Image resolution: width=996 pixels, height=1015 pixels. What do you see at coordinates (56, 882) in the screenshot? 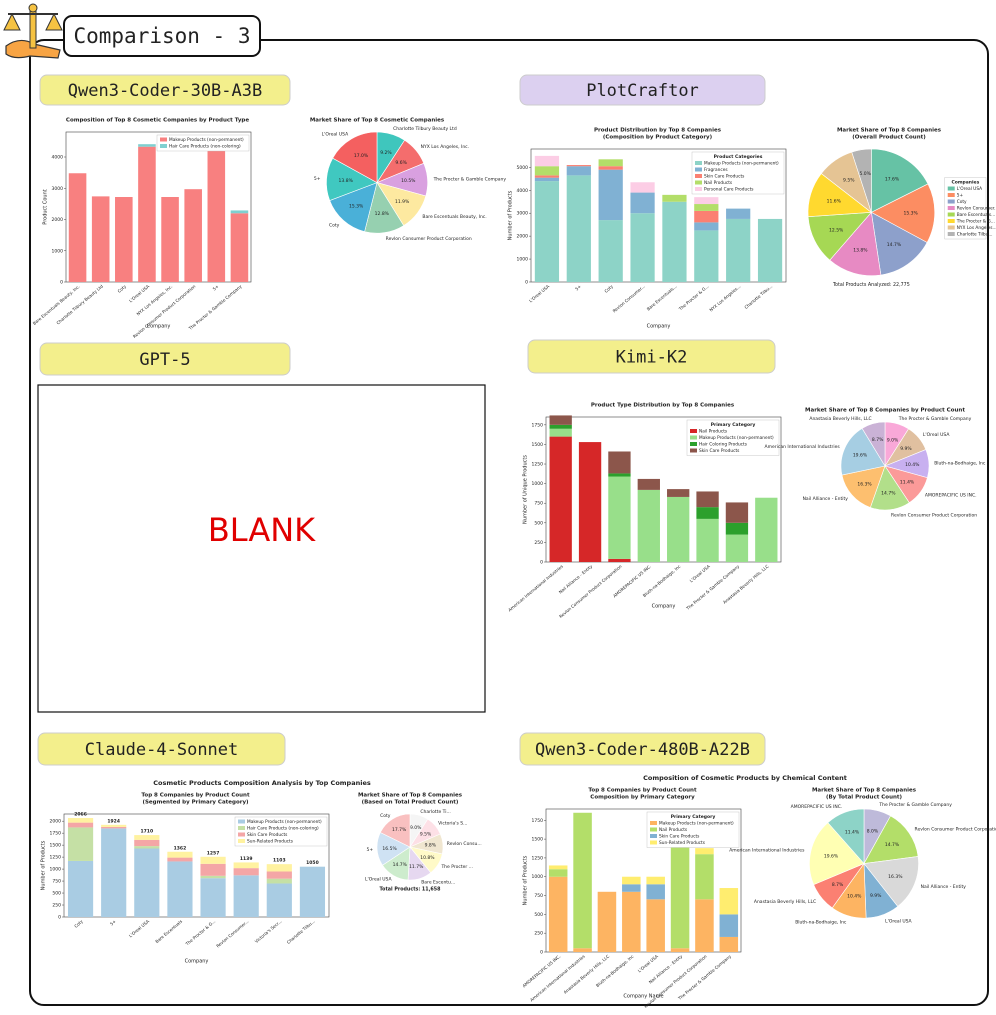
I see `y-tick-label: 750` at bounding box center [56, 882].